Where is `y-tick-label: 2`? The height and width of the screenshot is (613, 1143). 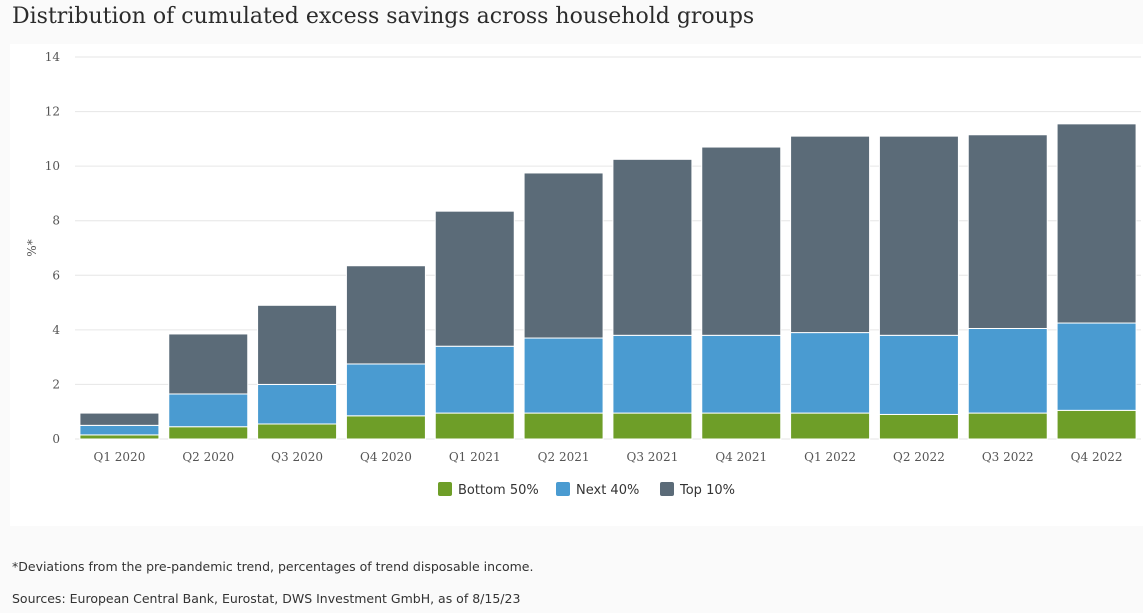
y-tick-label: 2 is located at coordinates (56, 384).